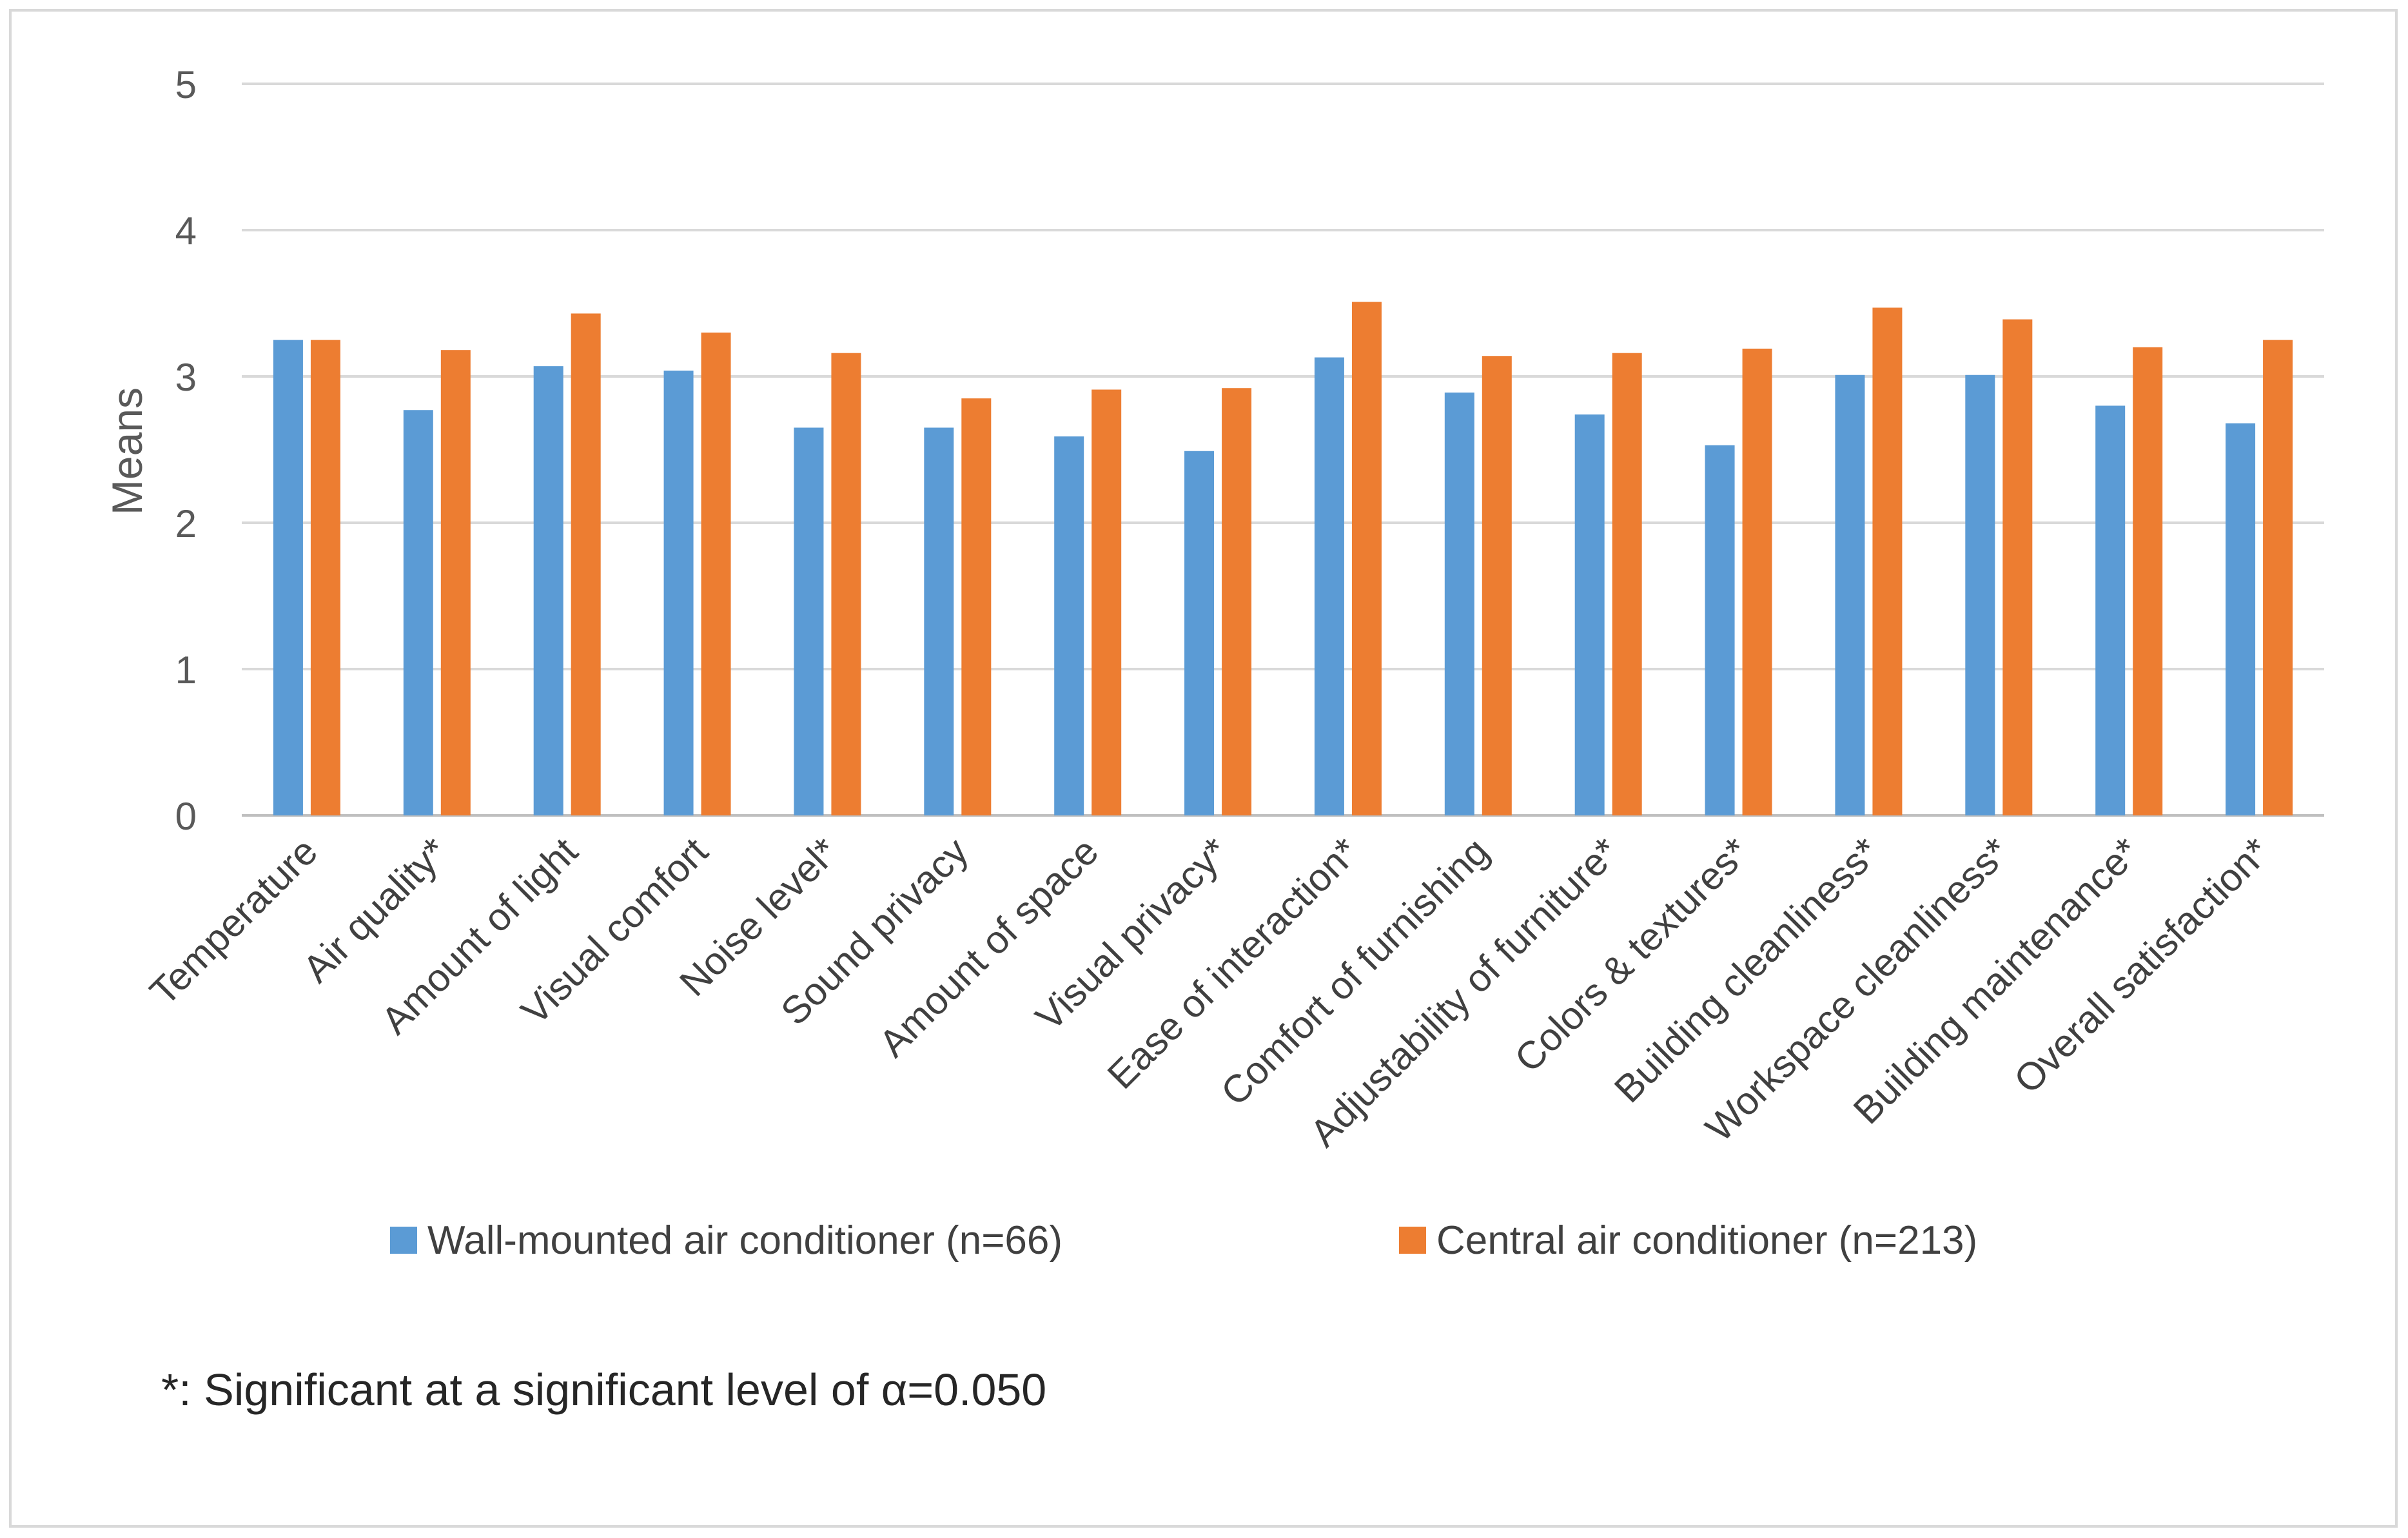  What do you see at coordinates (744, 1240) in the screenshot?
I see `legend-label-wall-mounted: Wall-mounted air conditioner (n=66)` at bounding box center [744, 1240].